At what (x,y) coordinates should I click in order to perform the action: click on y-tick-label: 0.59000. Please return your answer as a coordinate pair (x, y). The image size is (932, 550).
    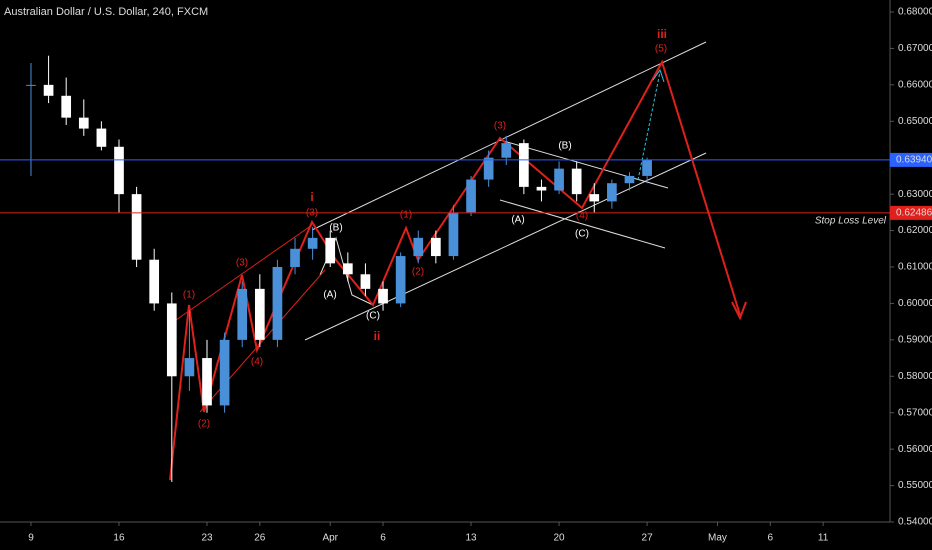
    Looking at the image, I should click on (915, 339).